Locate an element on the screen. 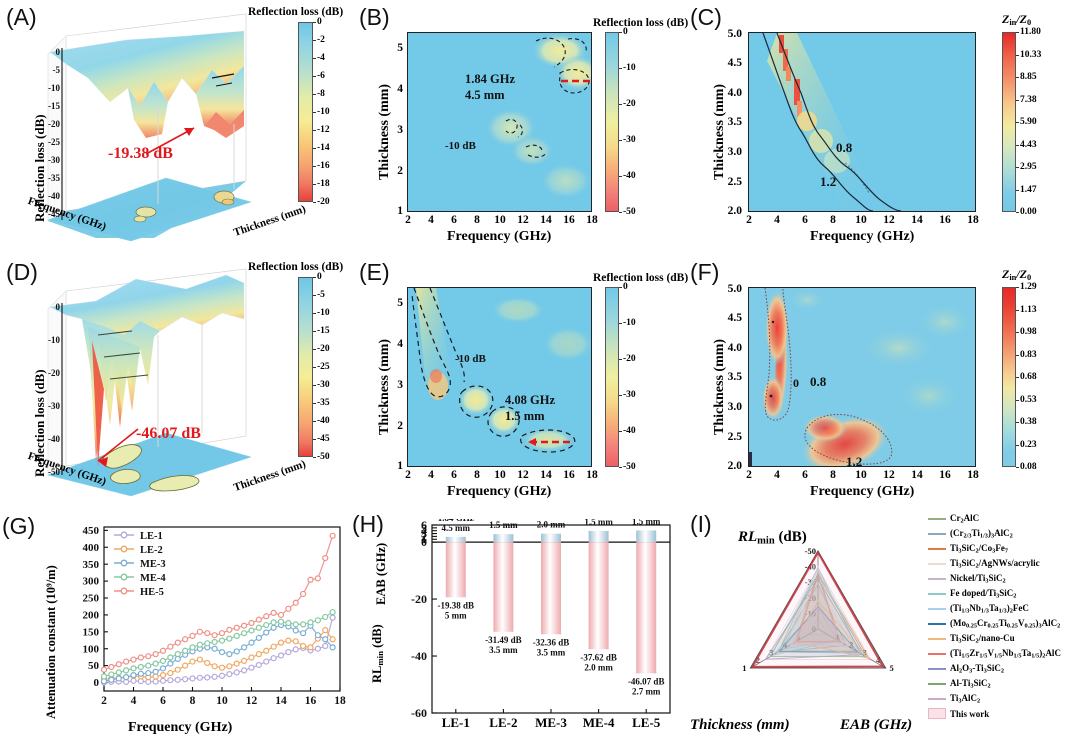 This screenshot has height=748, width=1080. svg-text: -50 is located at coordinates (54, 472).